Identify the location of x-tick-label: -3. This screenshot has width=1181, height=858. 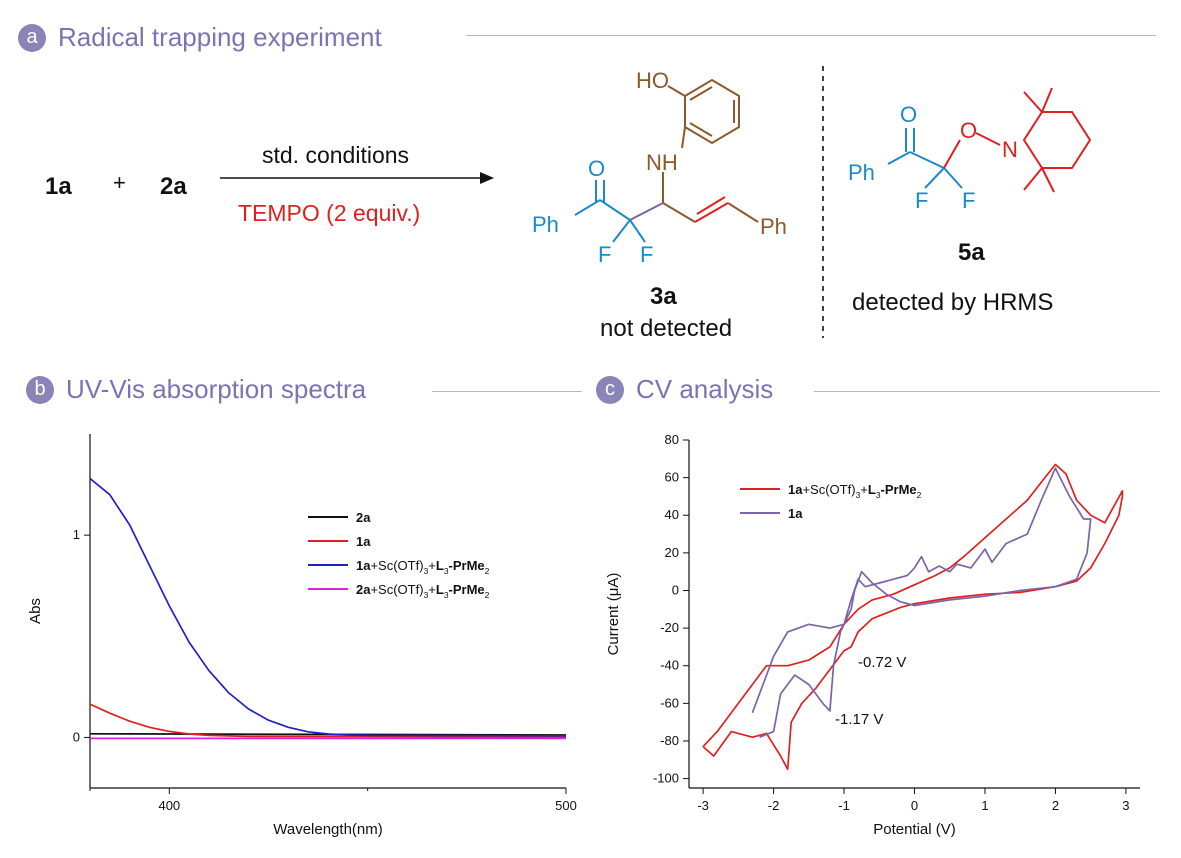
(703, 805).